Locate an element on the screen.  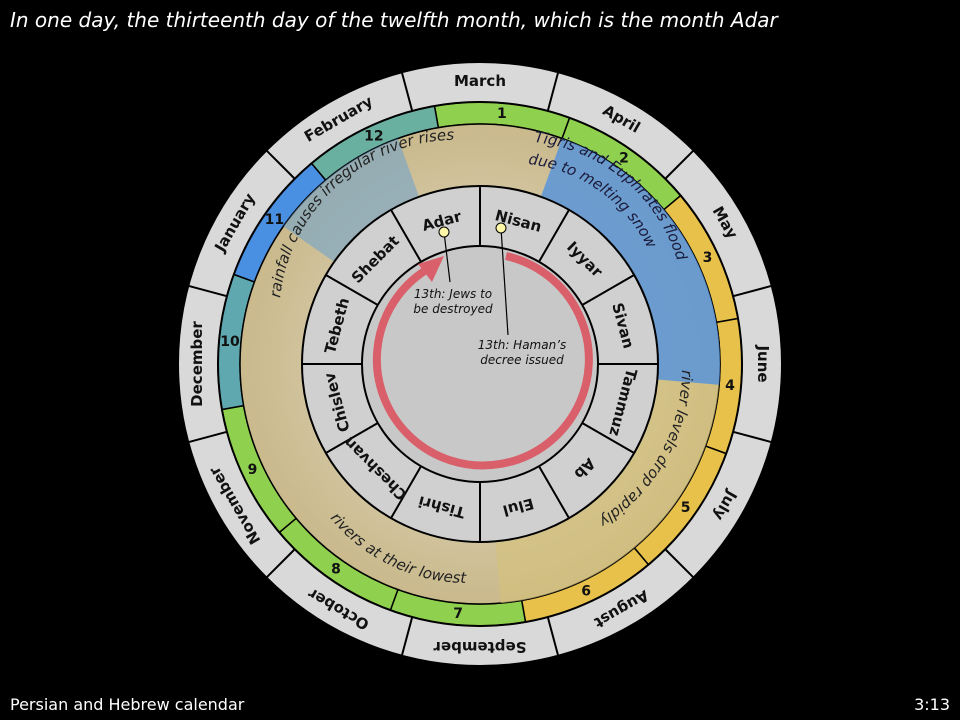
adar-event-line1: 13th: Jews to is located at coordinates (453, 294).